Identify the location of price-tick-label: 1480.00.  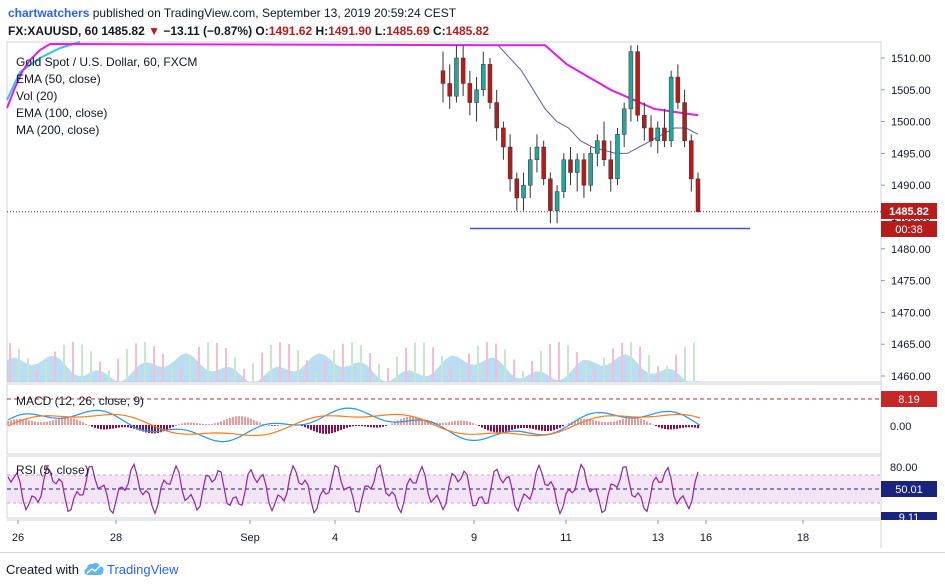
(911, 250).